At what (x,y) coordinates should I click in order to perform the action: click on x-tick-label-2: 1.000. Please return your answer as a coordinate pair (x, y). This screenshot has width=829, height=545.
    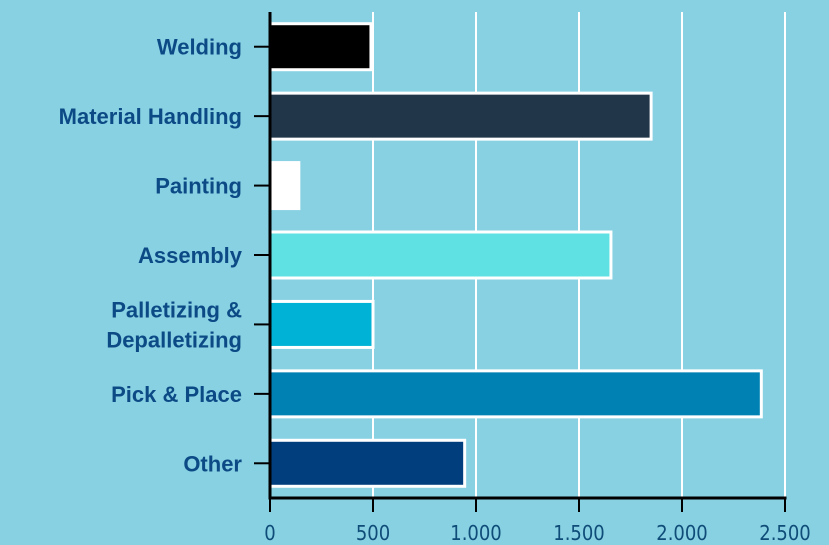
    Looking at the image, I should click on (476, 533).